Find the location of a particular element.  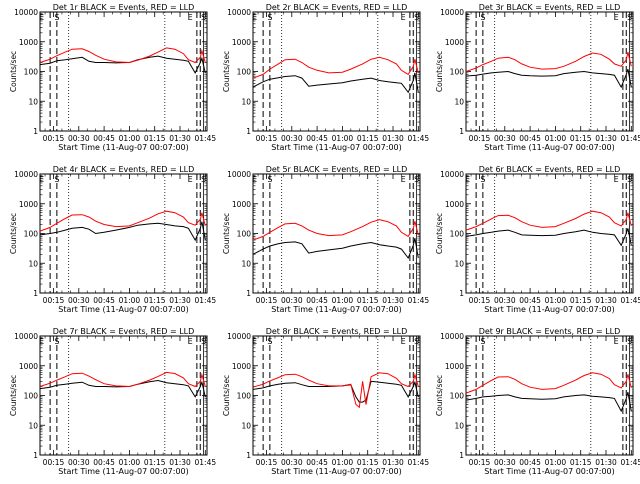

panel-title: Det 3r BLACK = Events, RED = LLD is located at coordinates (550, 7).